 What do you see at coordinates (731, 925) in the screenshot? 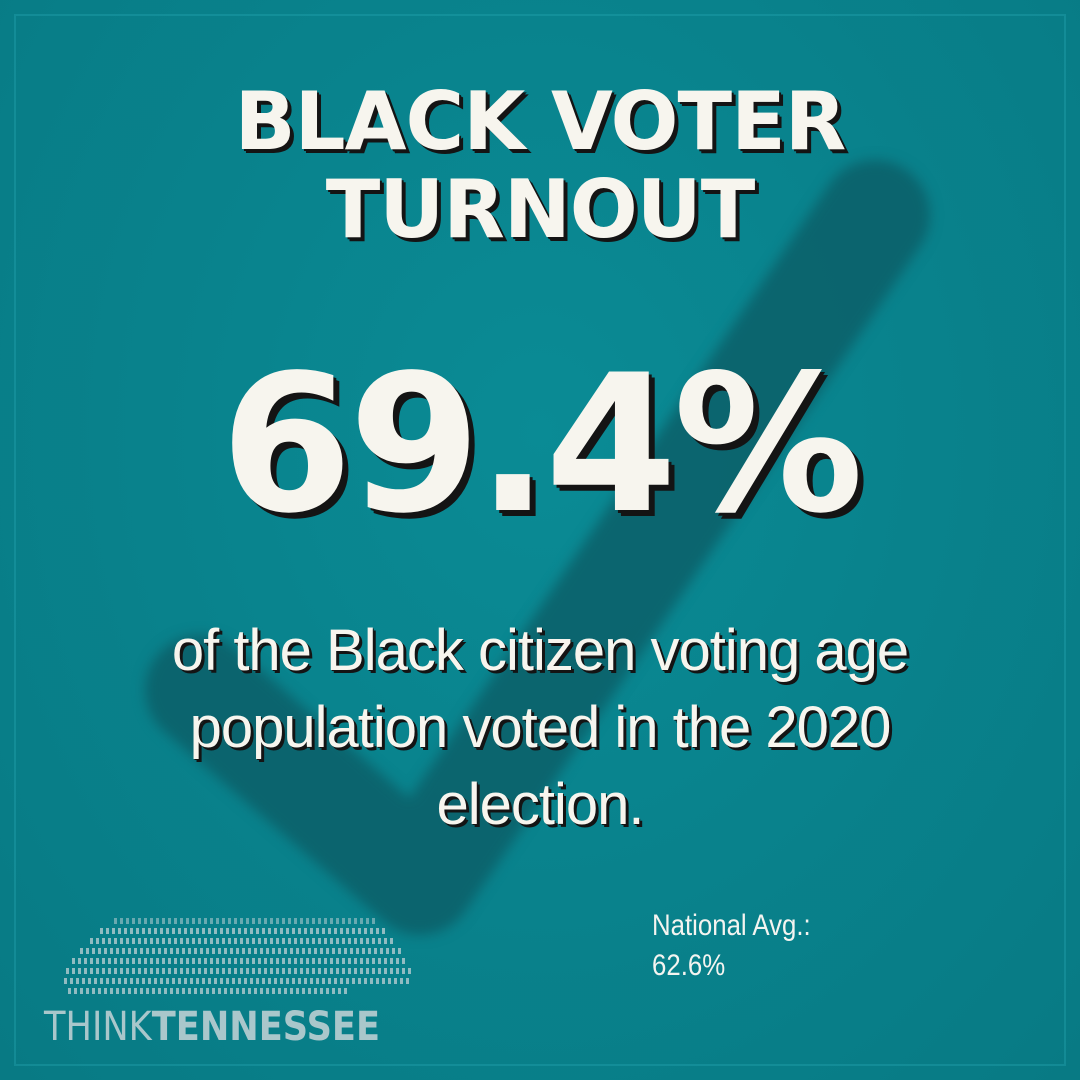
I see `national-average-label: National Avg.:` at bounding box center [731, 925].